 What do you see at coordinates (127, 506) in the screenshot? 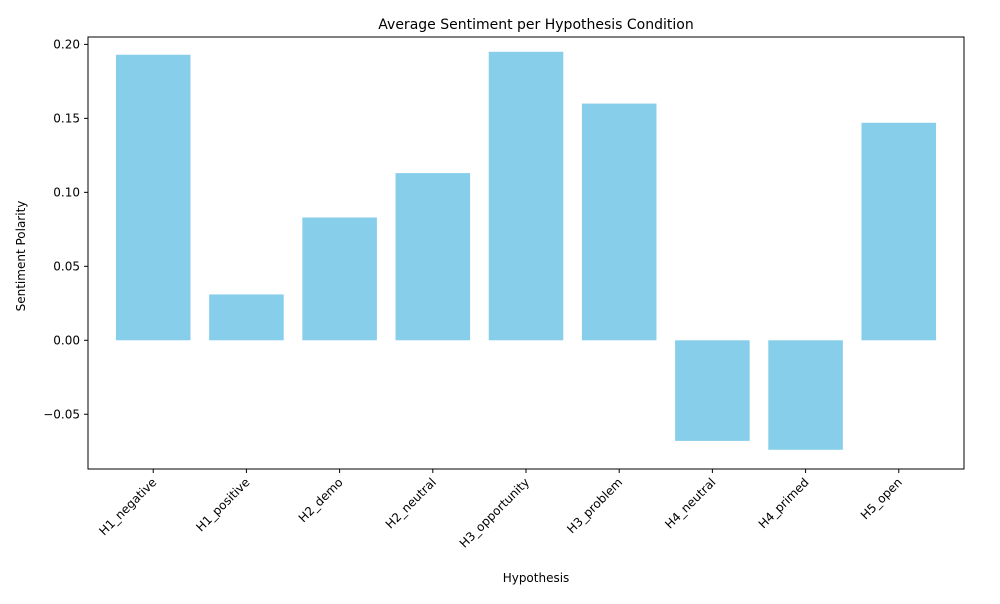
I see `x-tick-label: H1_negative` at bounding box center [127, 506].